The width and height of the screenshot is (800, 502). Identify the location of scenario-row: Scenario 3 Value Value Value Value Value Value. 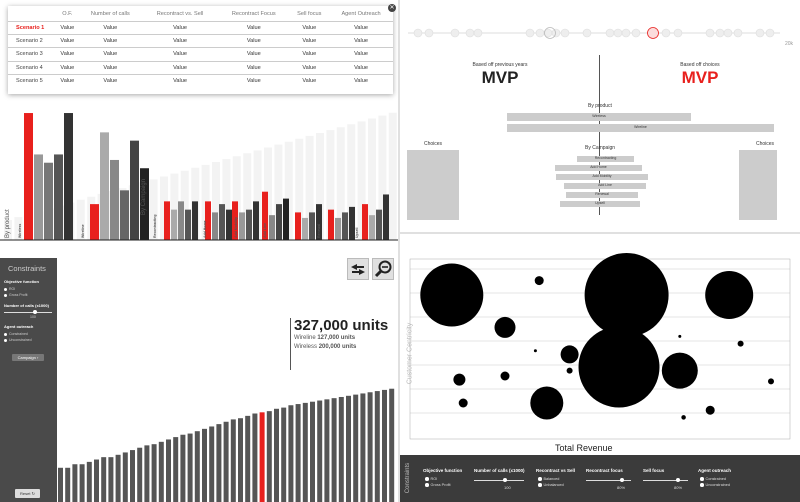
(200, 54).